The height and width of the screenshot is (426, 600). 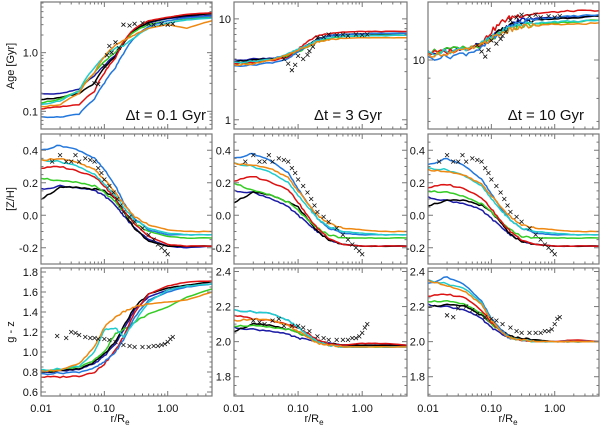 I want to click on panel-r1-c2: -0.2 0.0 0.2 0.4, so click(x=503, y=199).